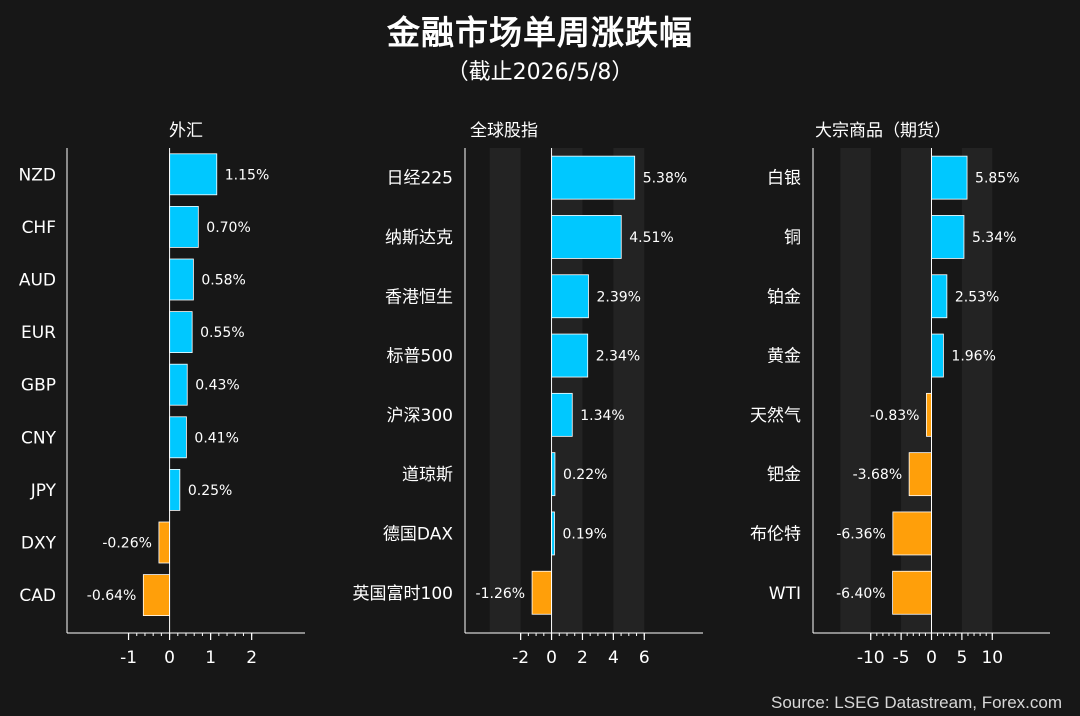 This screenshot has height=716, width=1080. What do you see at coordinates (427, 475) in the screenshot?
I see `category-label: 道琼斯` at bounding box center [427, 475].